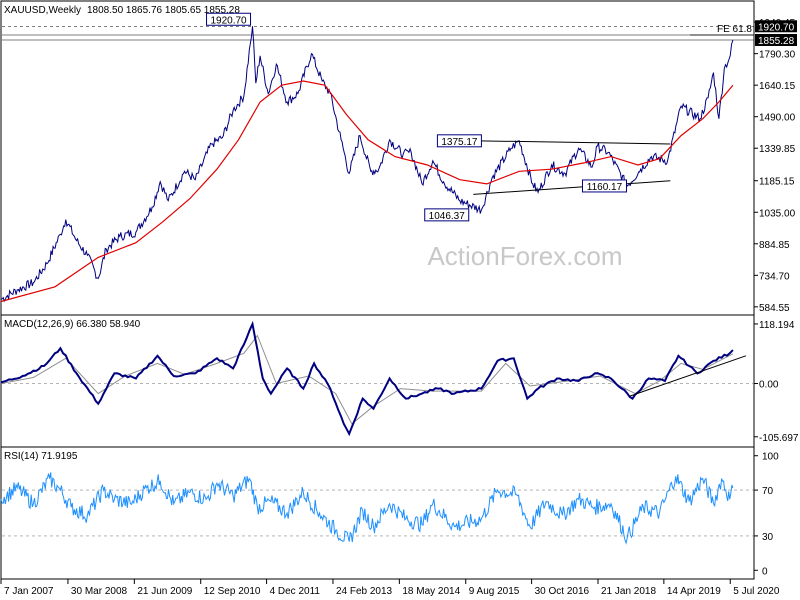 This screenshot has width=800, height=600. What do you see at coordinates (42, 10) in the screenshot?
I see `price-panel-title: XAUUSD,Weekly` at bounding box center [42, 10].